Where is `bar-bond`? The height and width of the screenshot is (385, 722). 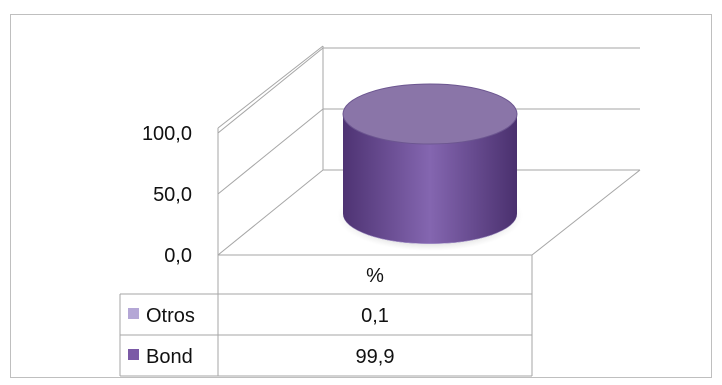 bar-bond is located at coordinates (430, 179).